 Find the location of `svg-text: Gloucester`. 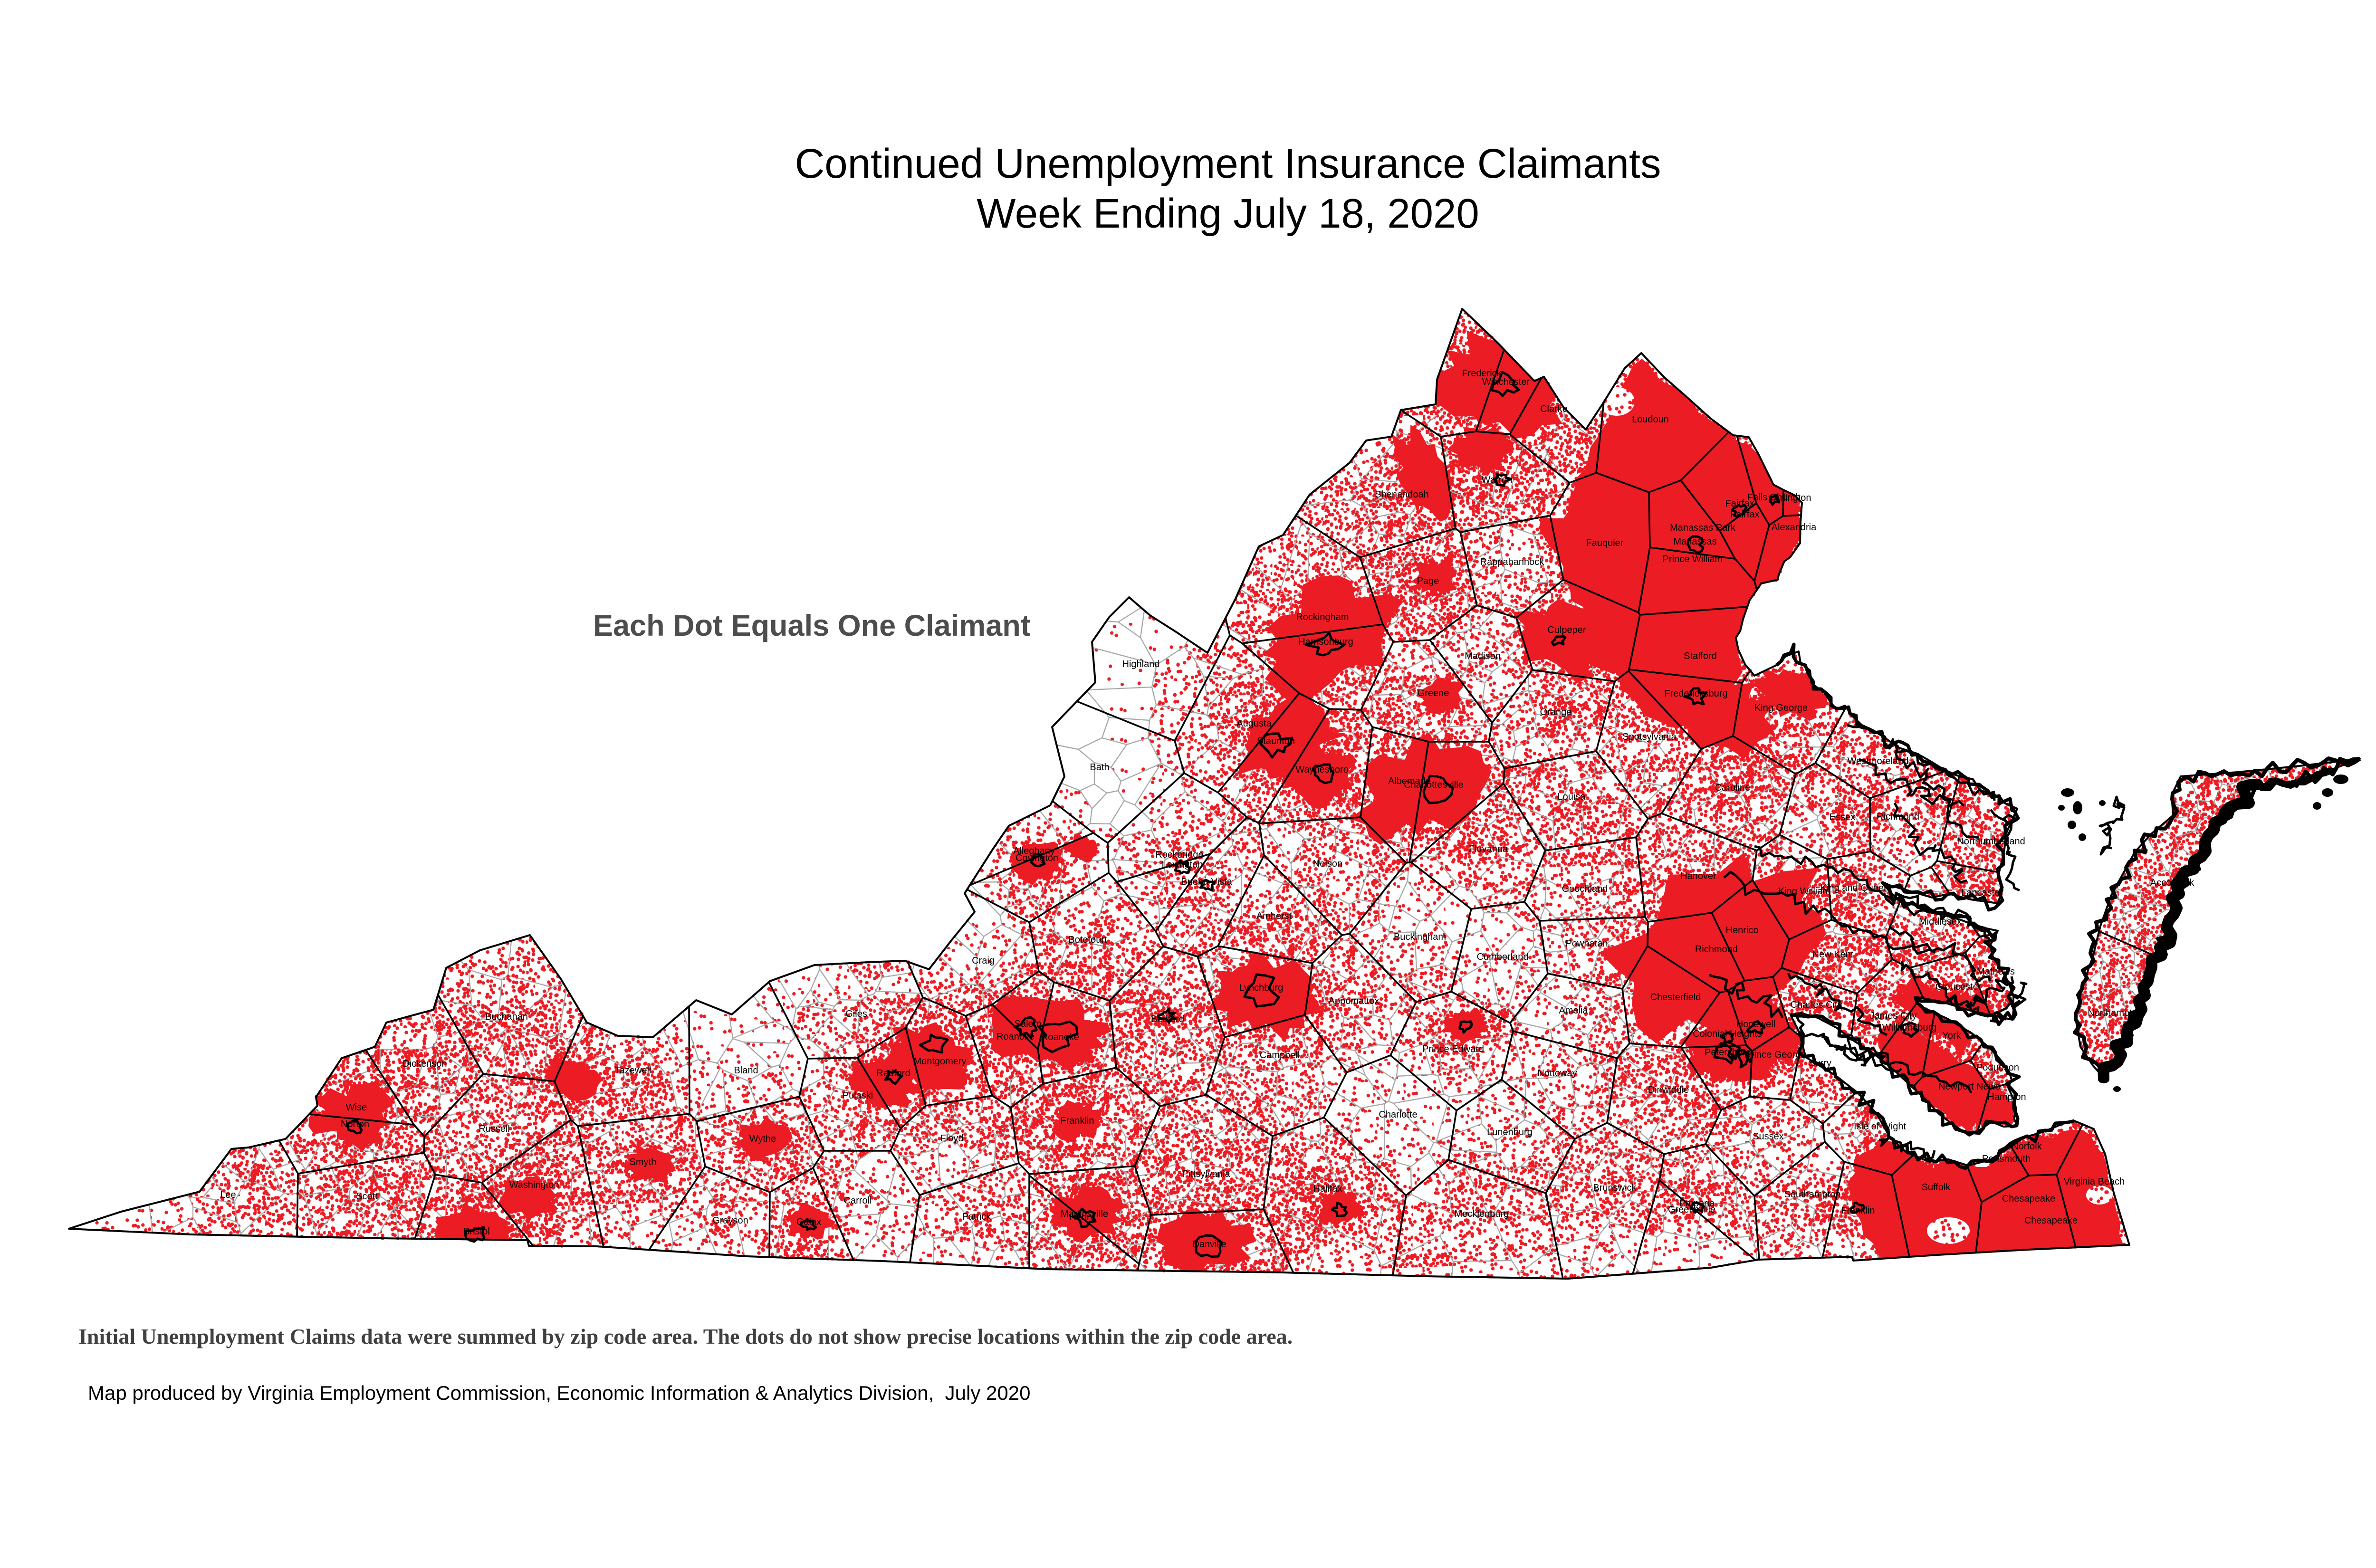

svg-text: Gloucester is located at coordinates (1958, 987).